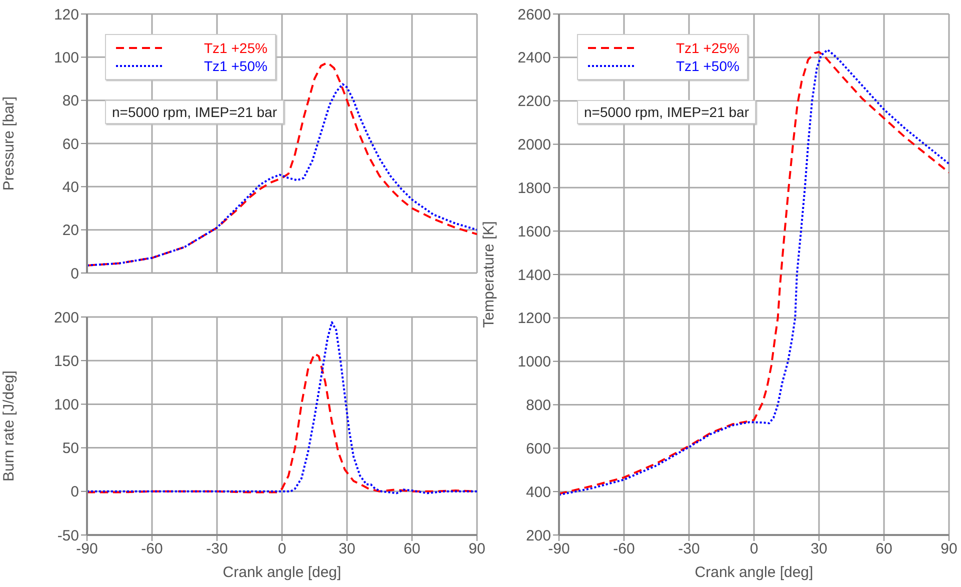 The image size is (961, 587). Describe the element at coordinates (282, 407) in the screenshot. I see `line-series` at that location.